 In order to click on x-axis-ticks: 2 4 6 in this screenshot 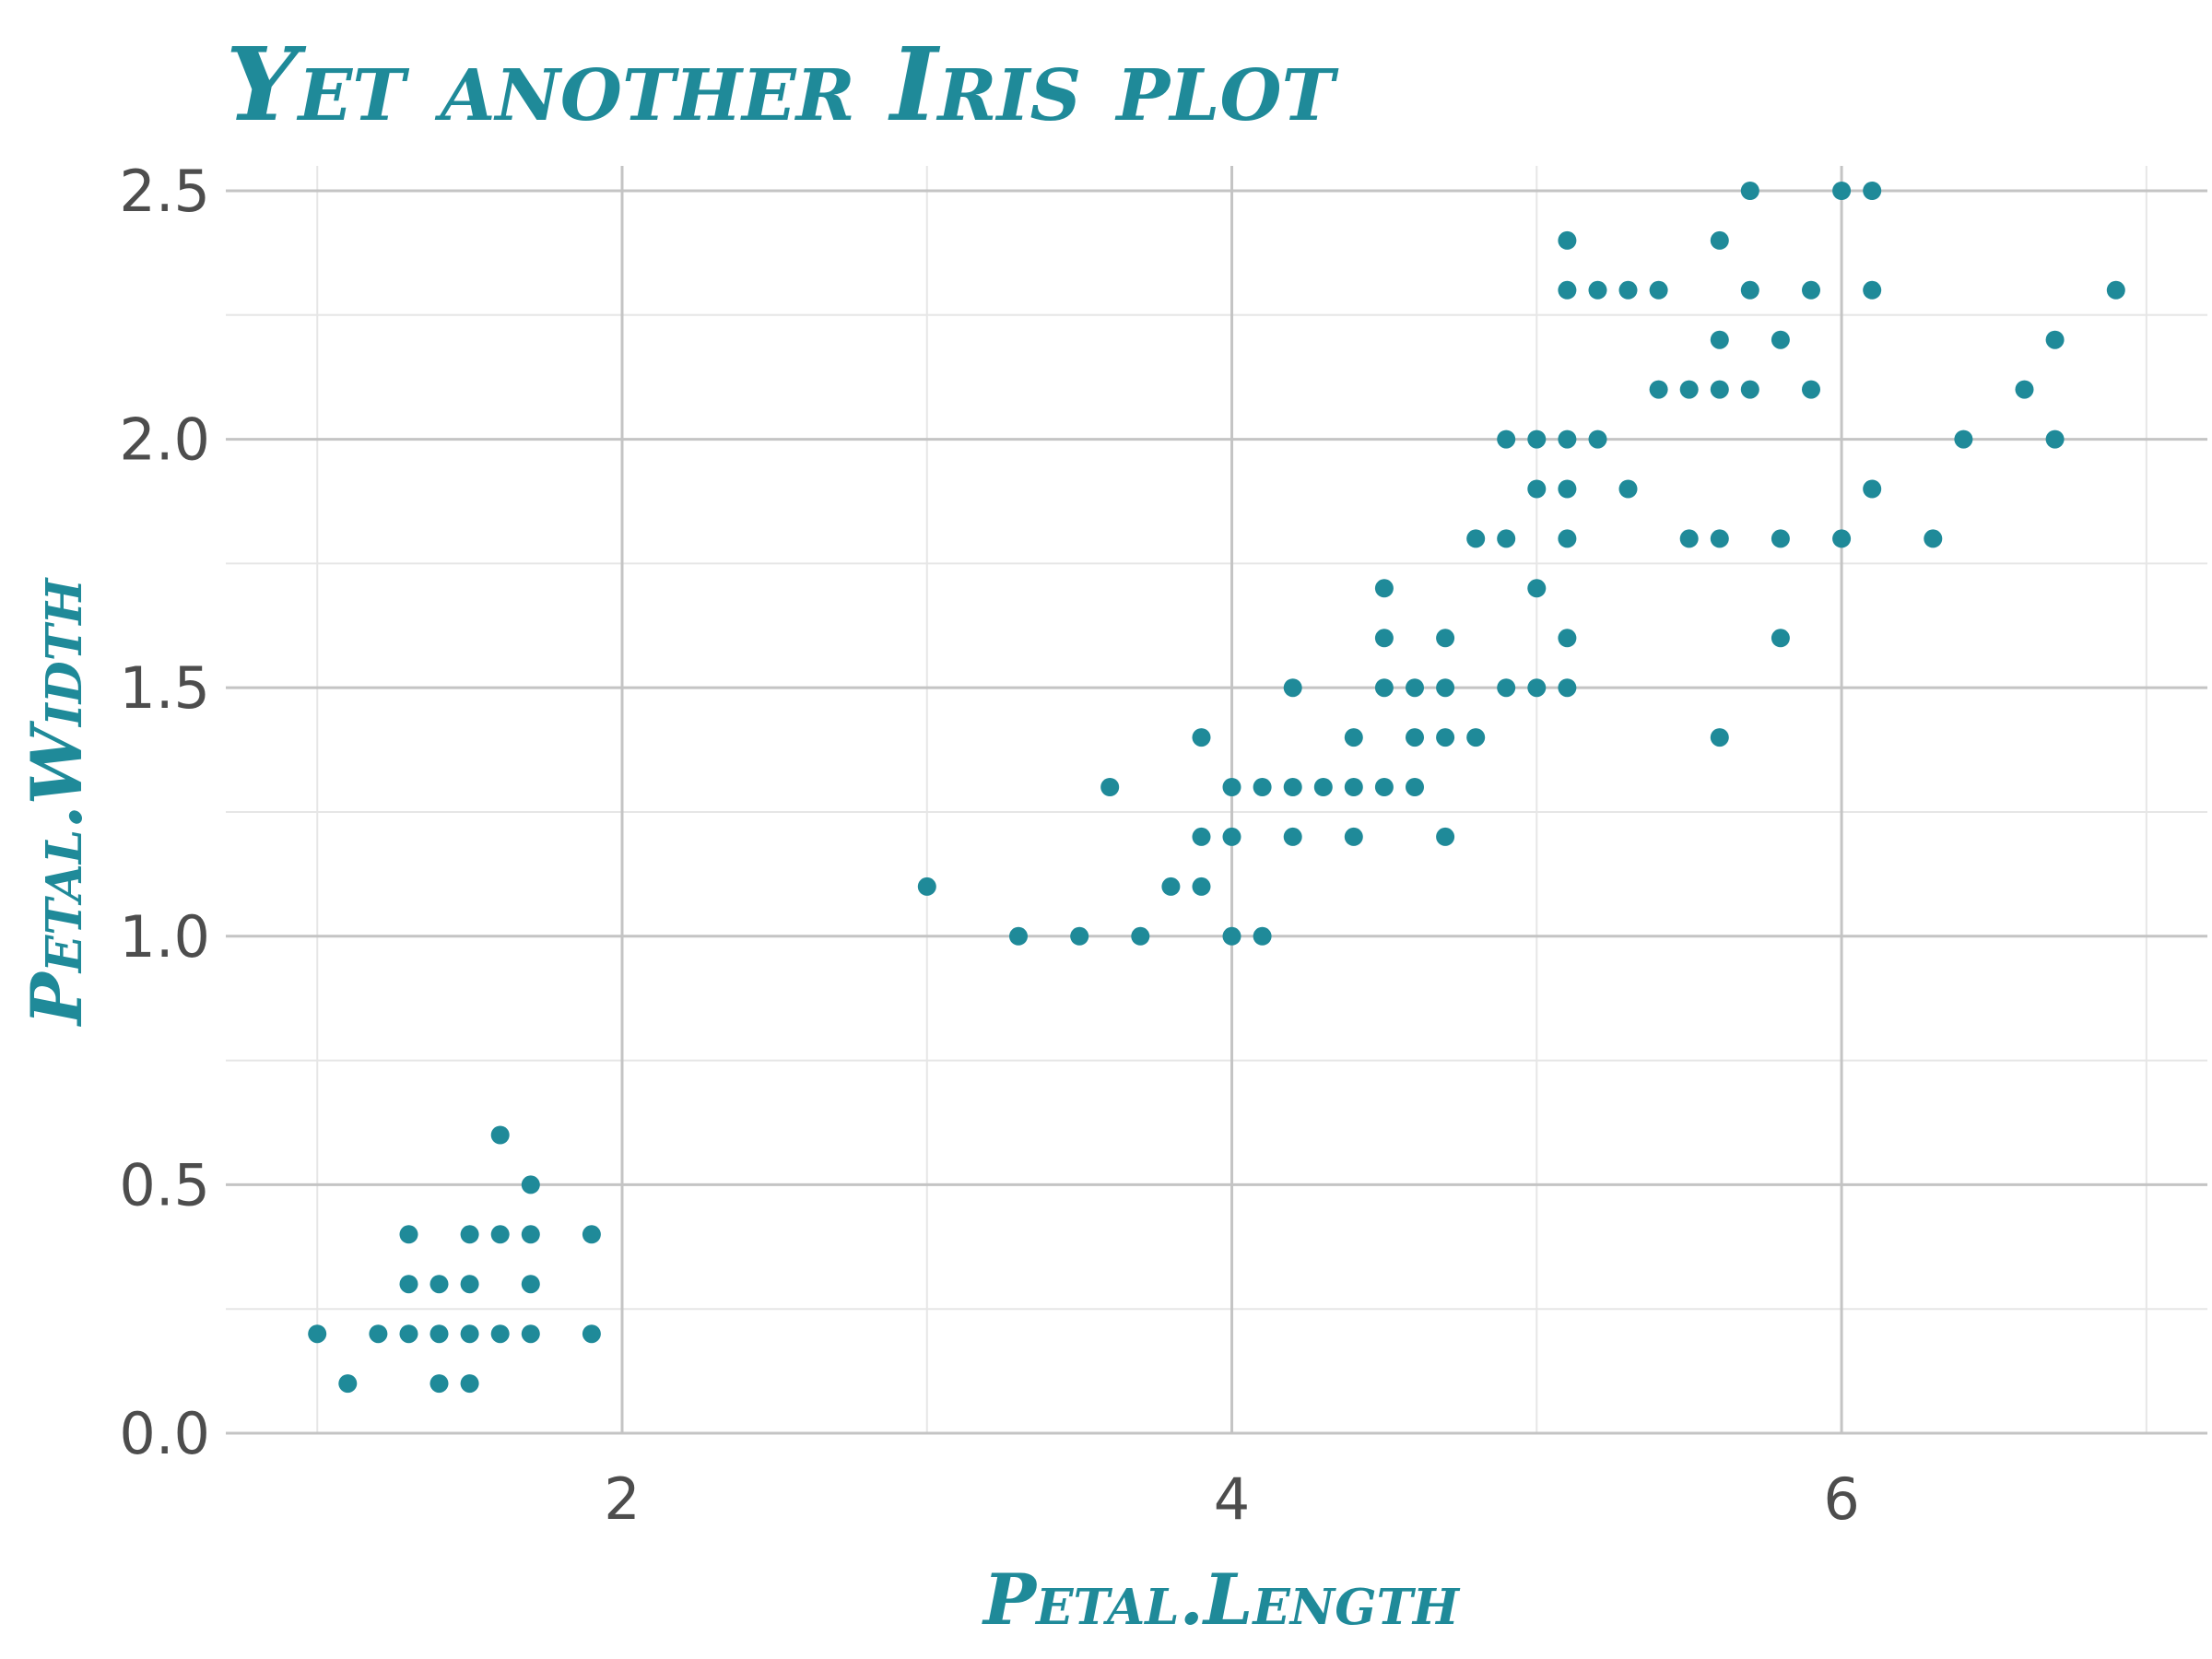, I will do `click(1232, 1499)`.